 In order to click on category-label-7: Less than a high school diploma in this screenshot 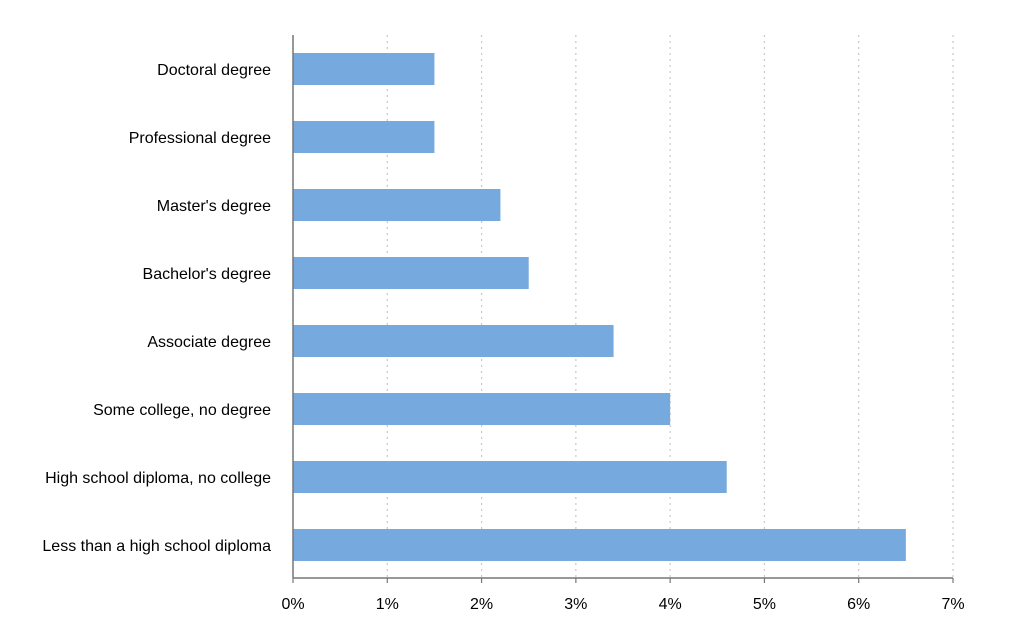, I will do `click(156, 546)`.